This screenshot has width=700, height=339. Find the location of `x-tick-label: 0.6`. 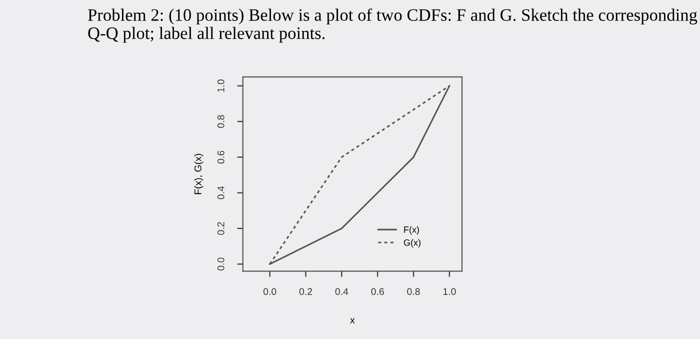

x-tick-label: 0.6 is located at coordinates (377, 292).